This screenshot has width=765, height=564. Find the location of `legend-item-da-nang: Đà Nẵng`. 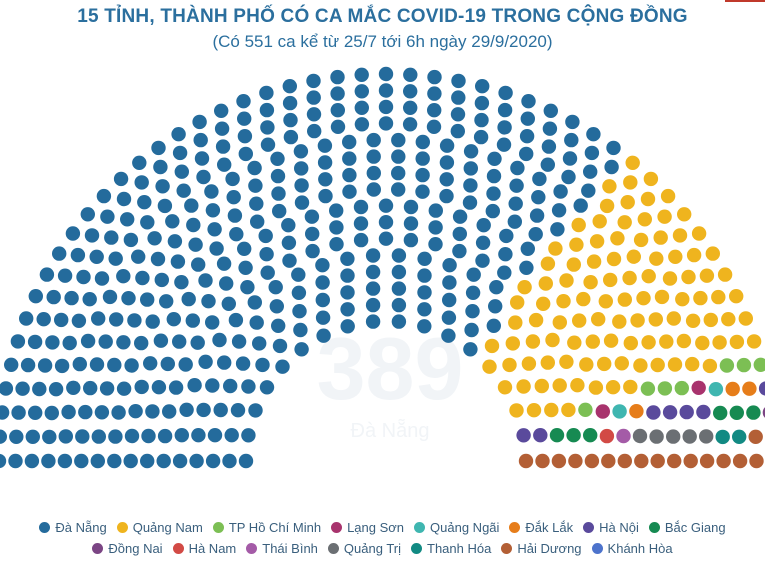

legend-item-da-nang: Đà Nẵng is located at coordinates (73, 527).